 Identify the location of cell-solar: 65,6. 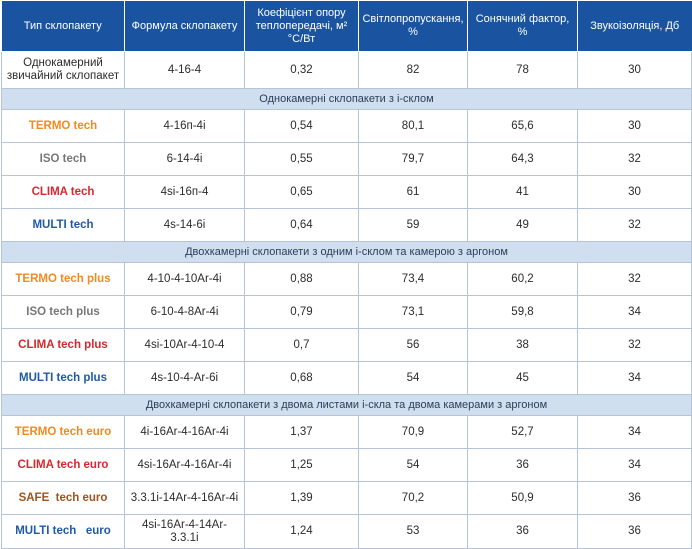
(522, 126).